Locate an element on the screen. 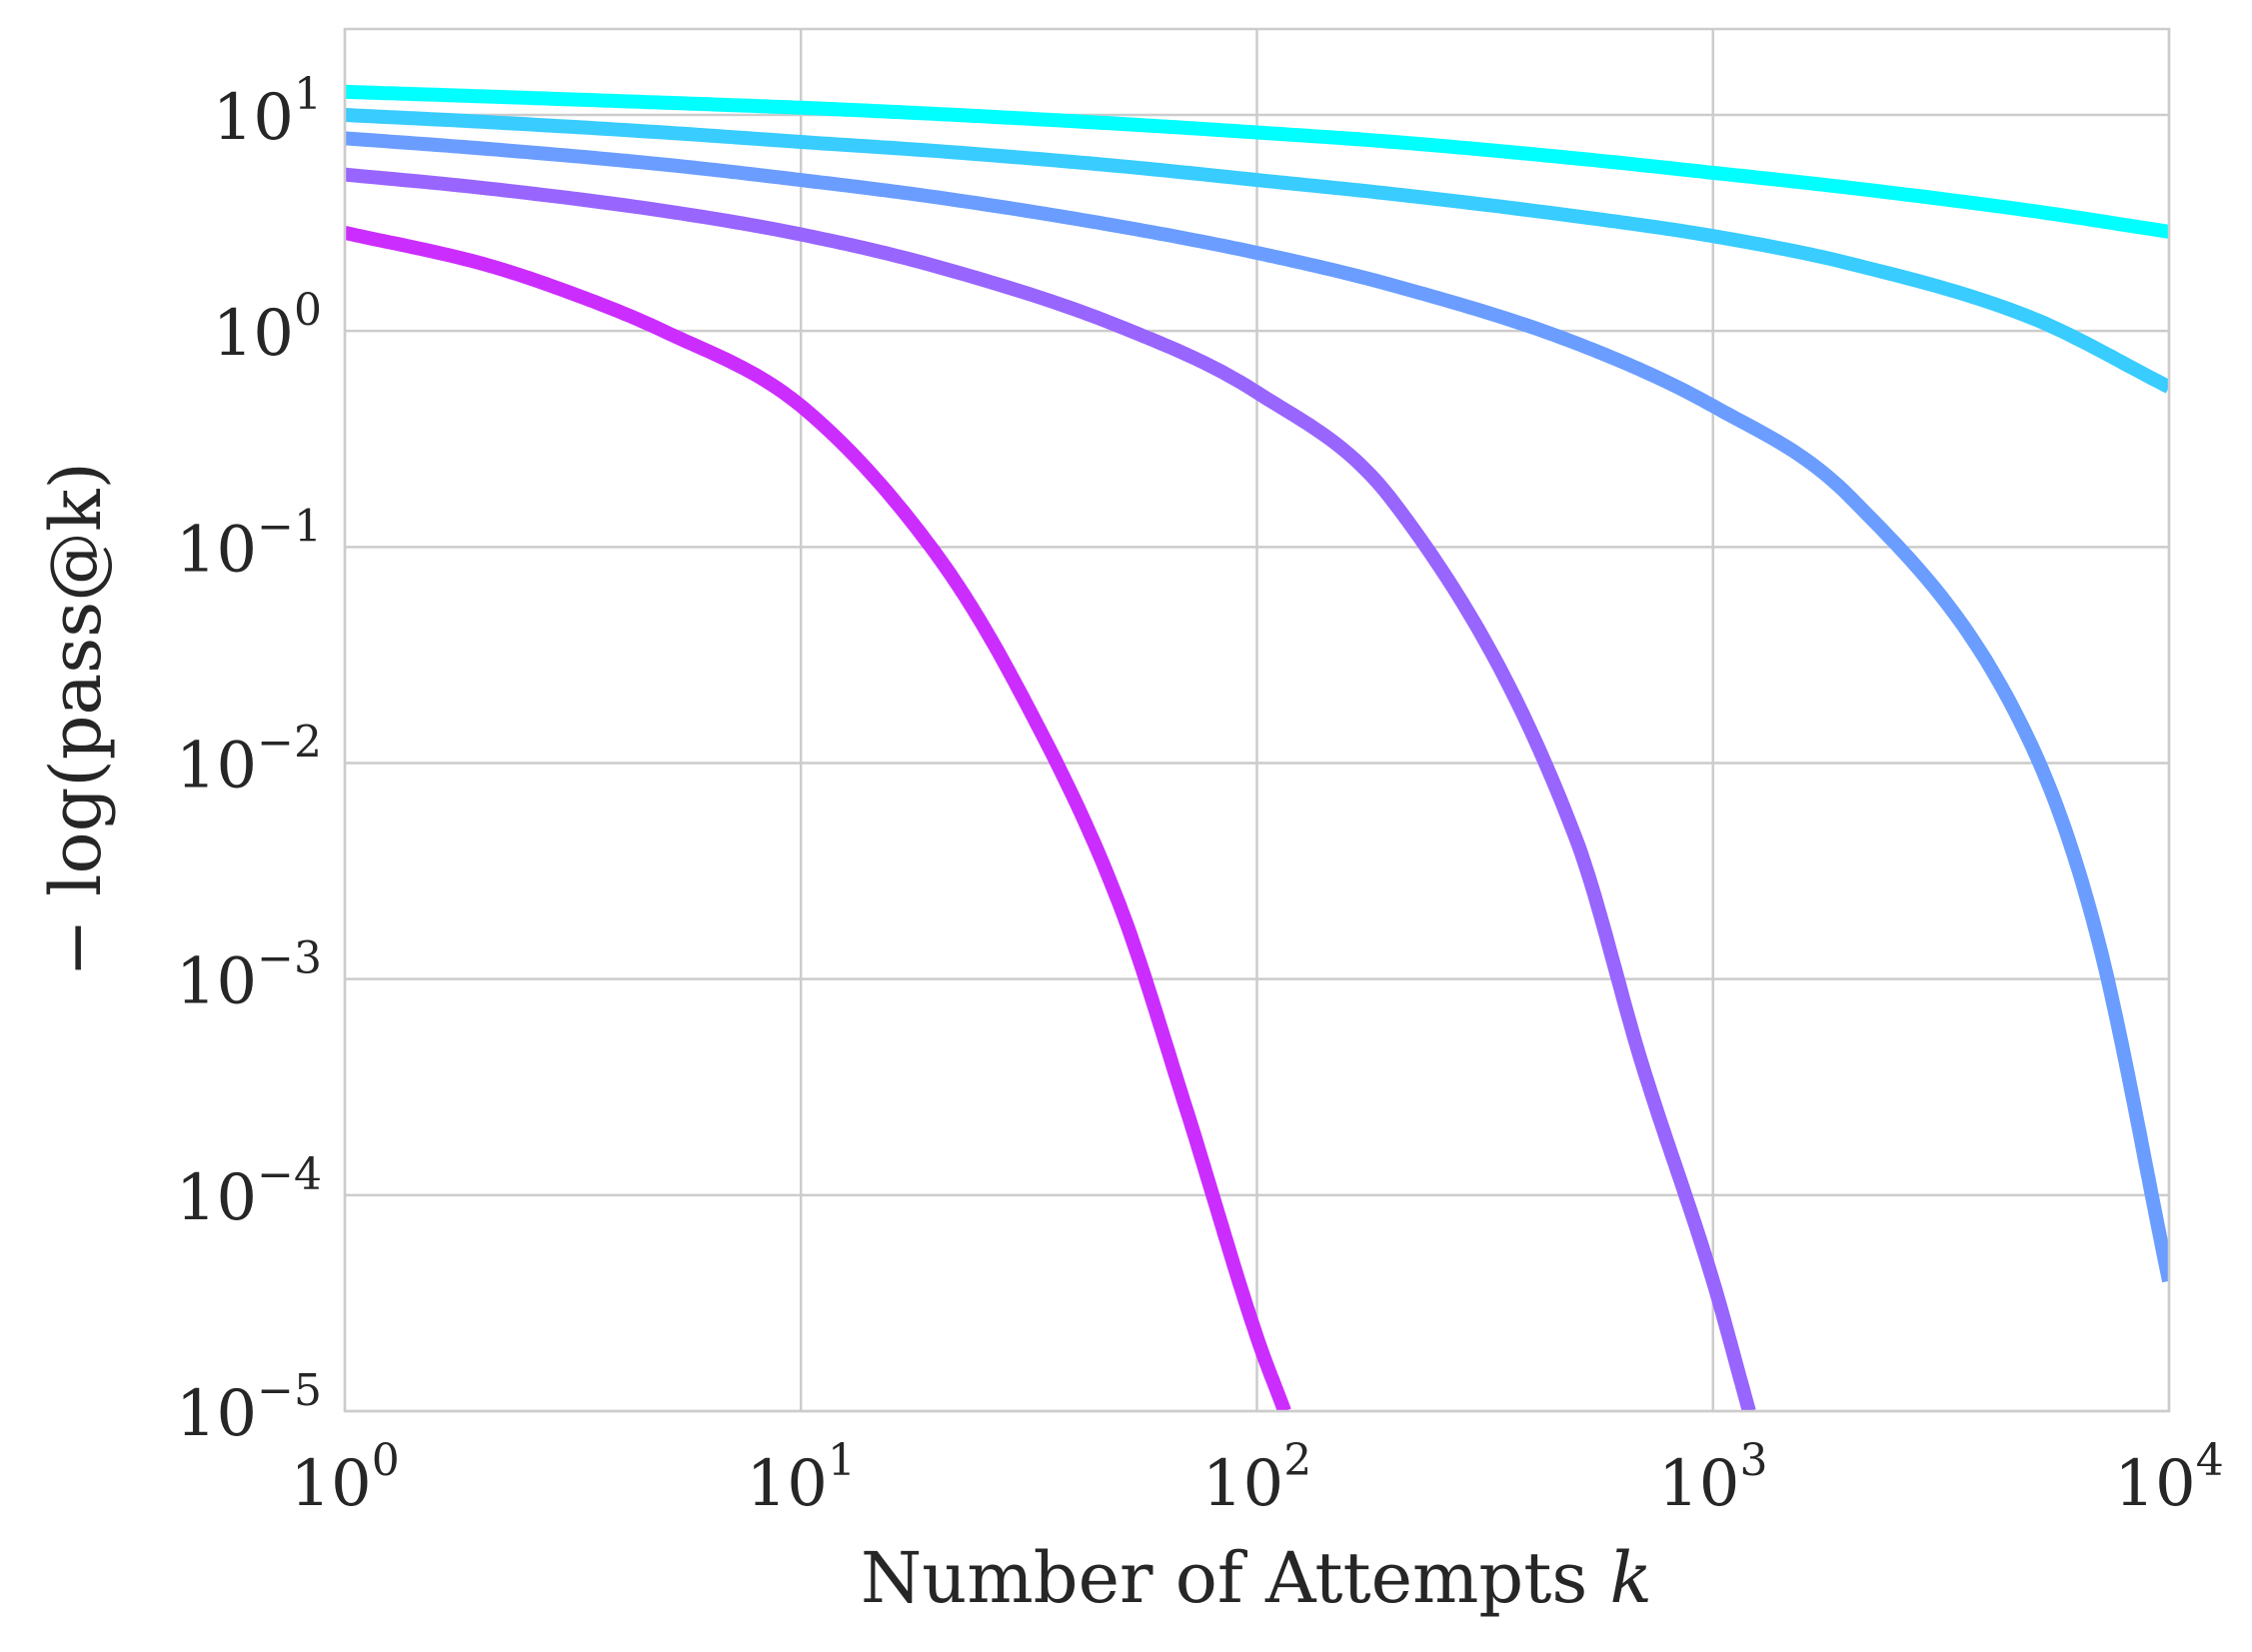  y-tick-label: 10¹ is located at coordinates (267, 112).